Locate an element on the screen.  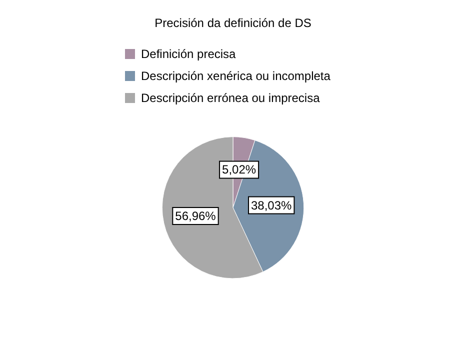
data-label: 38,03% is located at coordinates (271, 205).